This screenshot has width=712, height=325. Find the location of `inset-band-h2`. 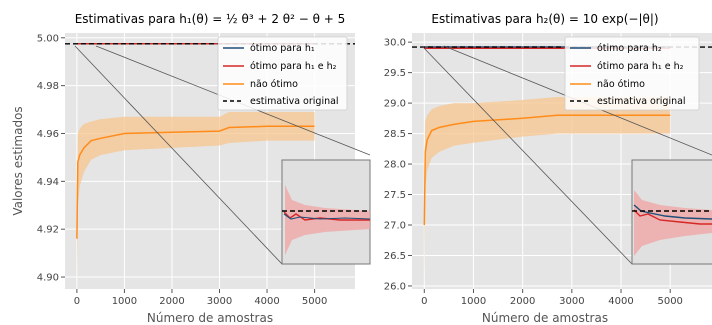

inset-band-h2 is located at coordinates (673, 223).